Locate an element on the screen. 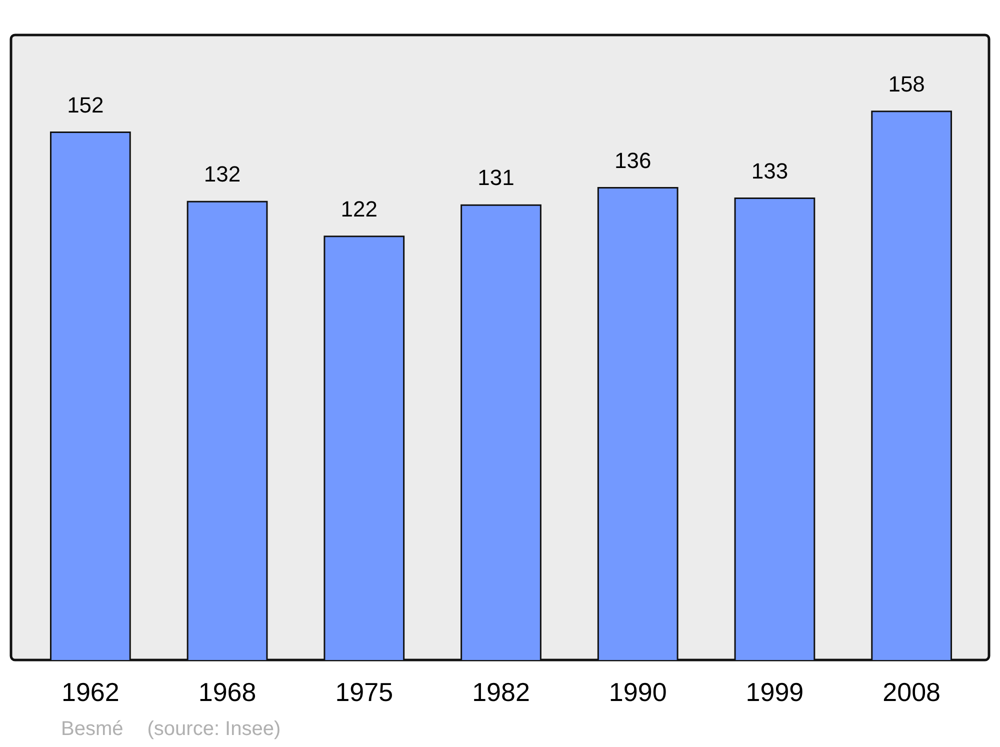  data-label: 158 is located at coordinates (906, 83).